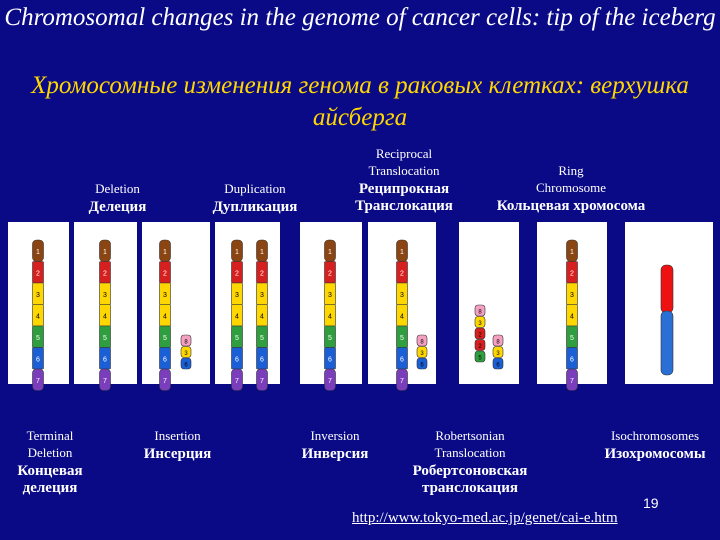  I want to click on chromosome-reciprocal-a: 1 2 3 4 5 6 7, so click(402, 315).